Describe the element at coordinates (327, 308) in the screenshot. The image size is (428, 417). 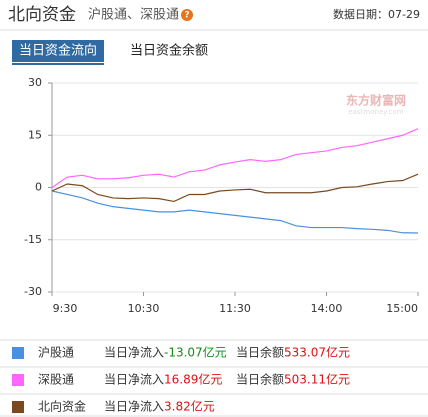
I see `x-tick-label: 14:00` at that location.